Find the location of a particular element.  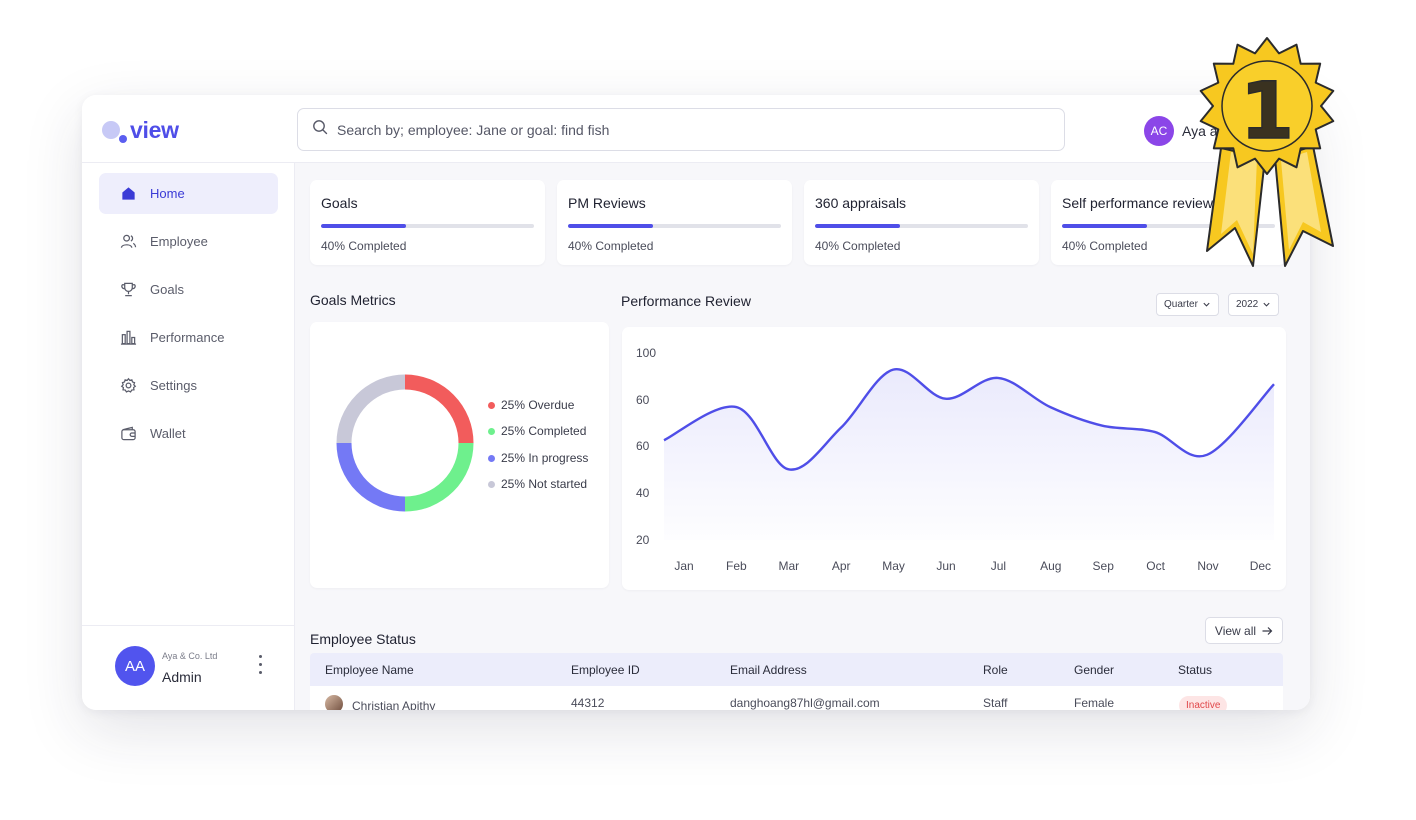

column-header: Gender is located at coordinates (1094, 670).